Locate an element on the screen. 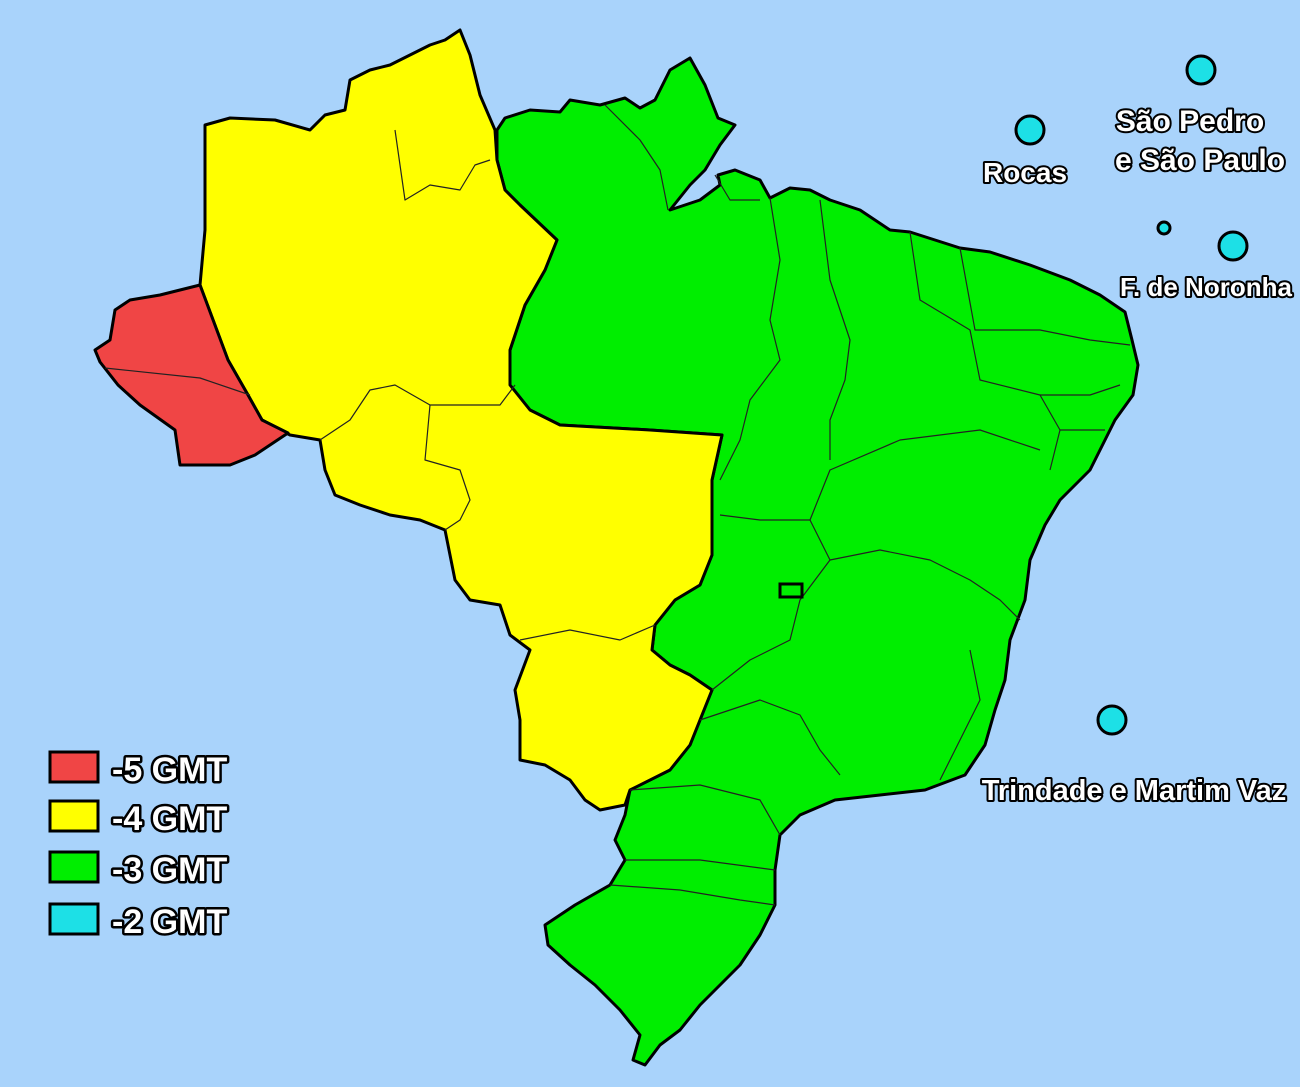 The image size is (1300, 1087). rocas-island-icon is located at coordinates (1030, 130).